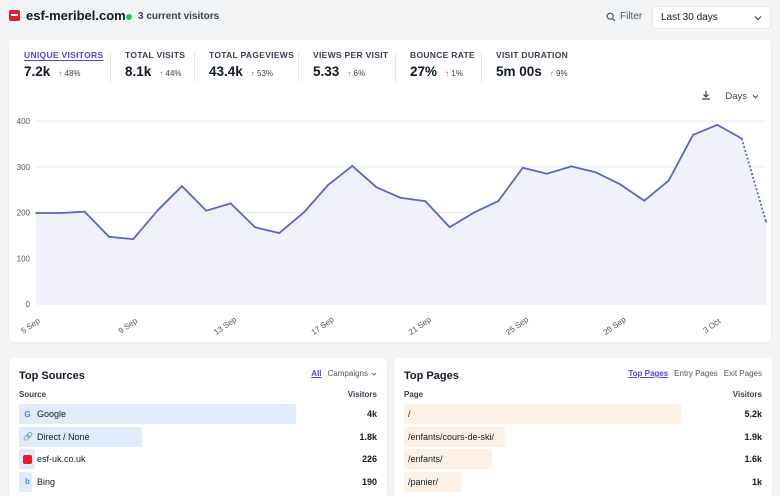 This screenshot has width=780, height=496. I want to click on table-row: G Google 4k, so click(198, 414).